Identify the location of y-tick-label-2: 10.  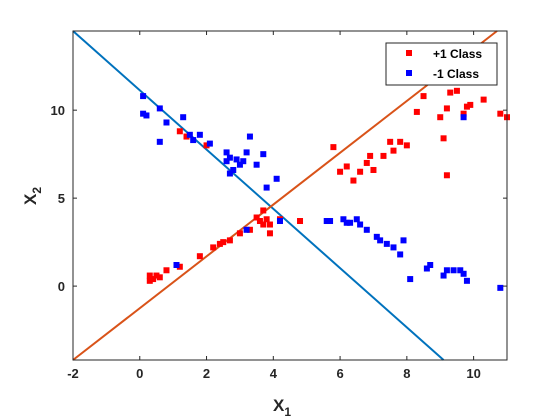
(58, 110).